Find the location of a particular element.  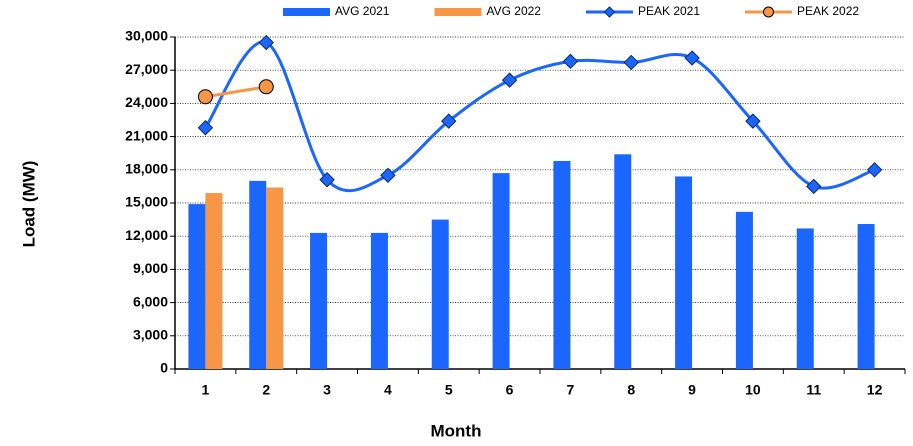

legend-label: AVG 2021 is located at coordinates (362, 11).